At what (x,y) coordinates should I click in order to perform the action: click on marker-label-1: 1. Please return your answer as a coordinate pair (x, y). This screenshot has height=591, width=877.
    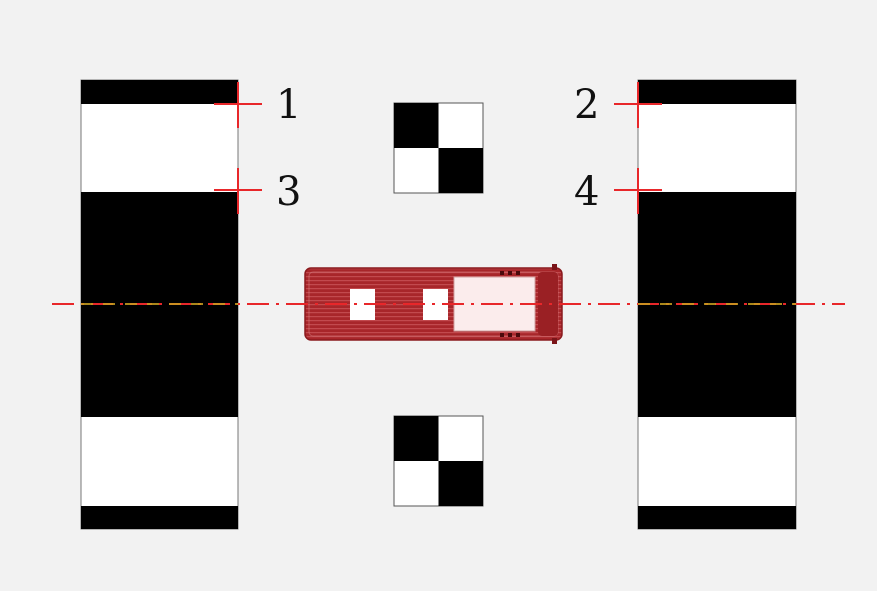
    Looking at the image, I should click on (288, 105).